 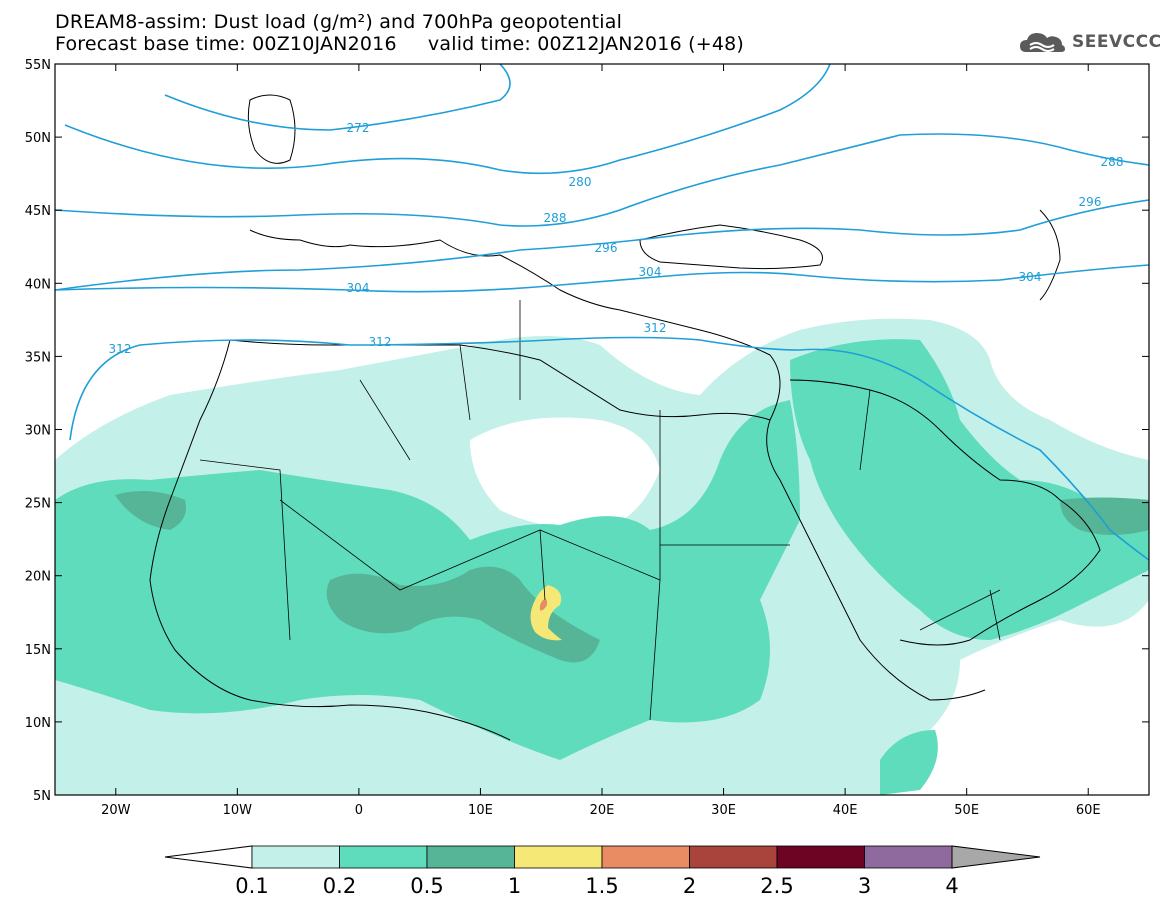 I want to click on lat-label: 10N, so click(x=38, y=723).